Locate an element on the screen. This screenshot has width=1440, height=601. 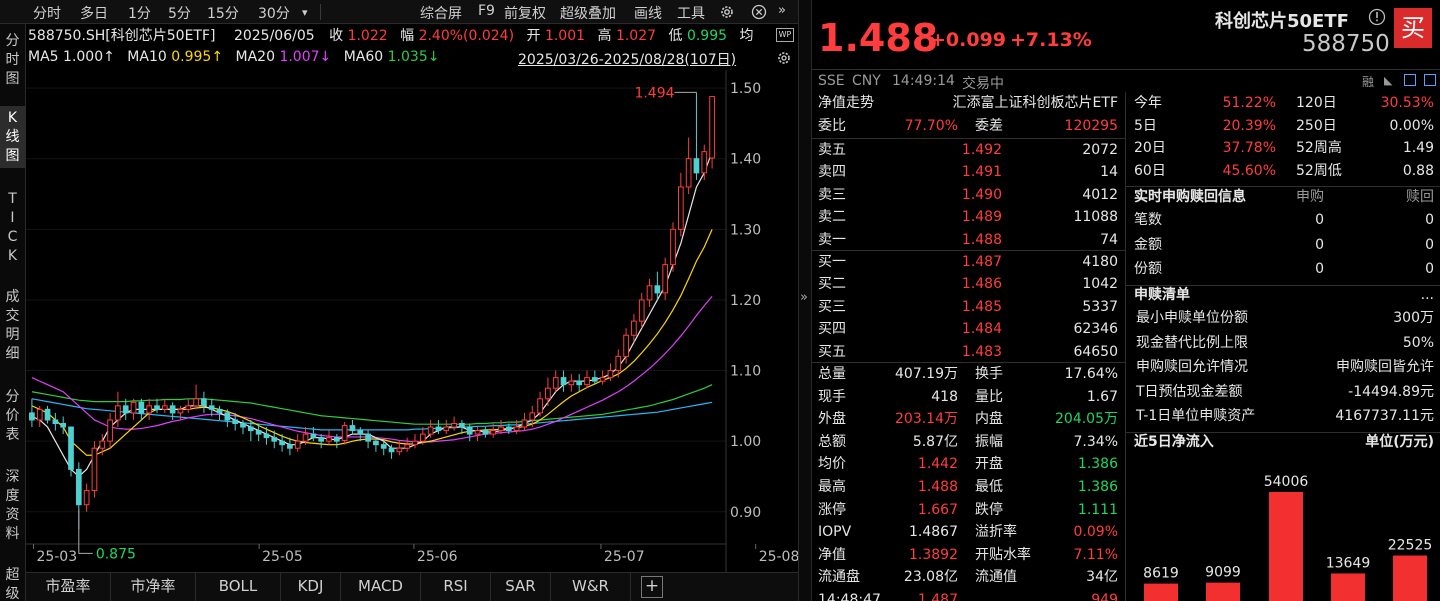
tab-wr: W&R is located at coordinates (591, 587).